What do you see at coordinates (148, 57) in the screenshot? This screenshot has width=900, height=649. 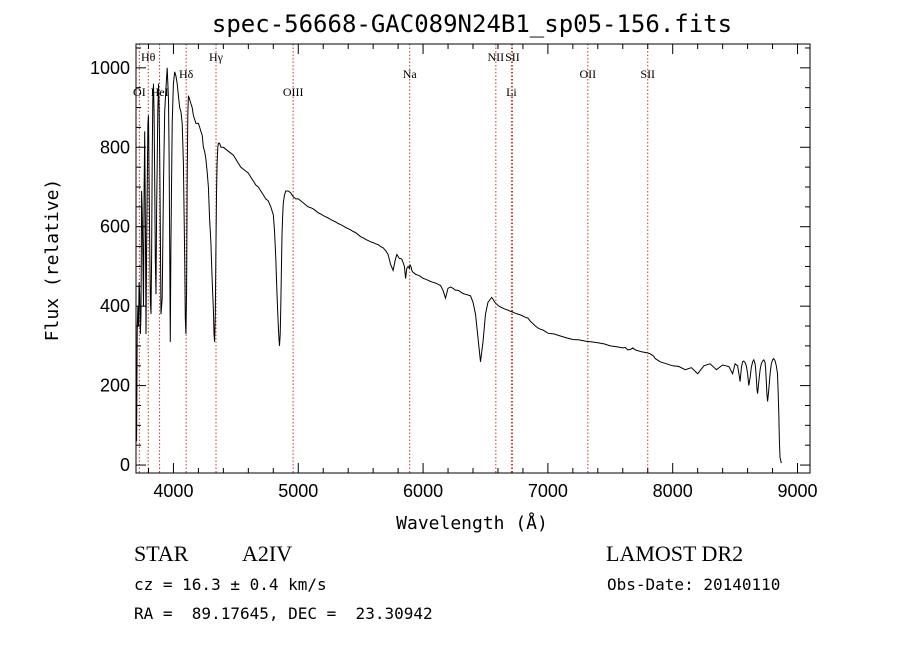 I see `spectral-line-label: Hθ` at bounding box center [148, 57].